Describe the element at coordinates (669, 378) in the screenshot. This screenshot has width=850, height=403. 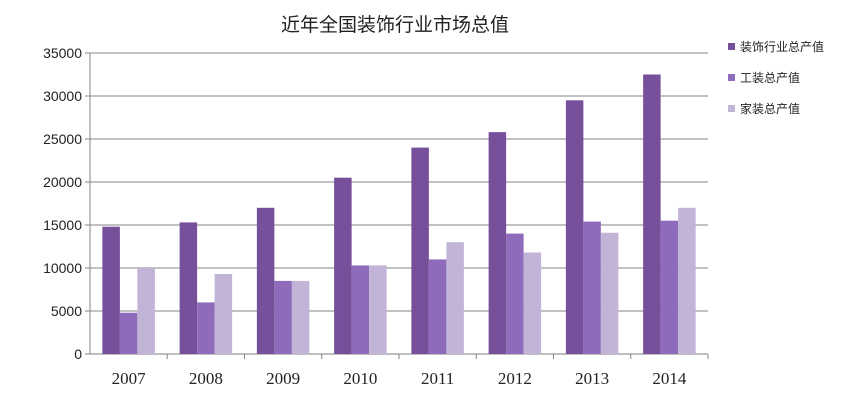
I see `x-tick-label: 2014` at that location.